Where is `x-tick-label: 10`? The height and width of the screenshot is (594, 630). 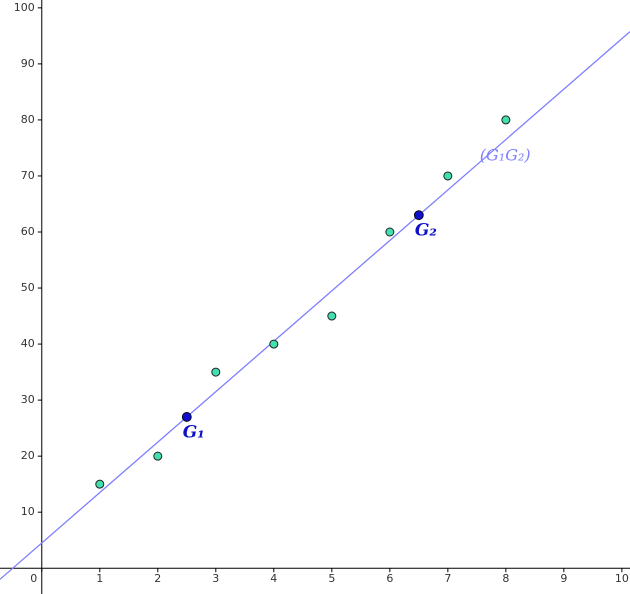 x-tick-label: 10 is located at coordinates (622, 578).